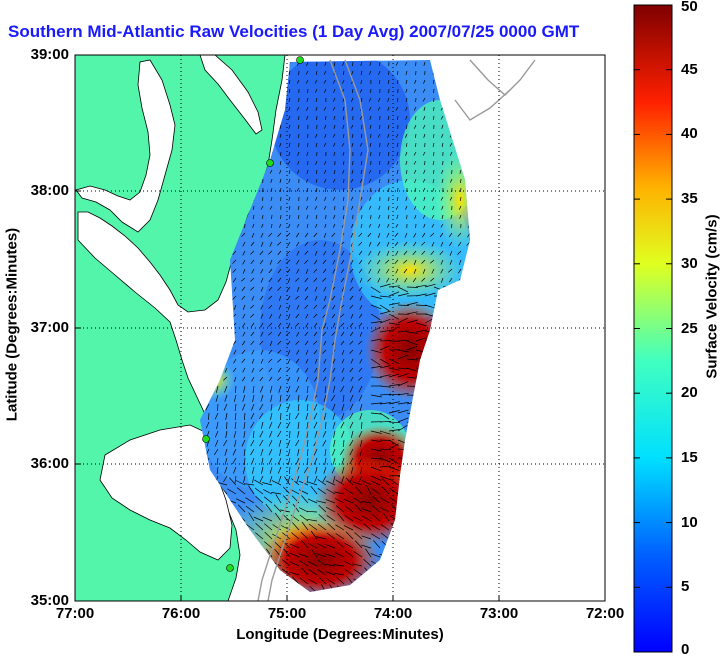  What do you see at coordinates (125, 146) in the screenshot?
I see `chesapeake-bay` at bounding box center [125, 146].